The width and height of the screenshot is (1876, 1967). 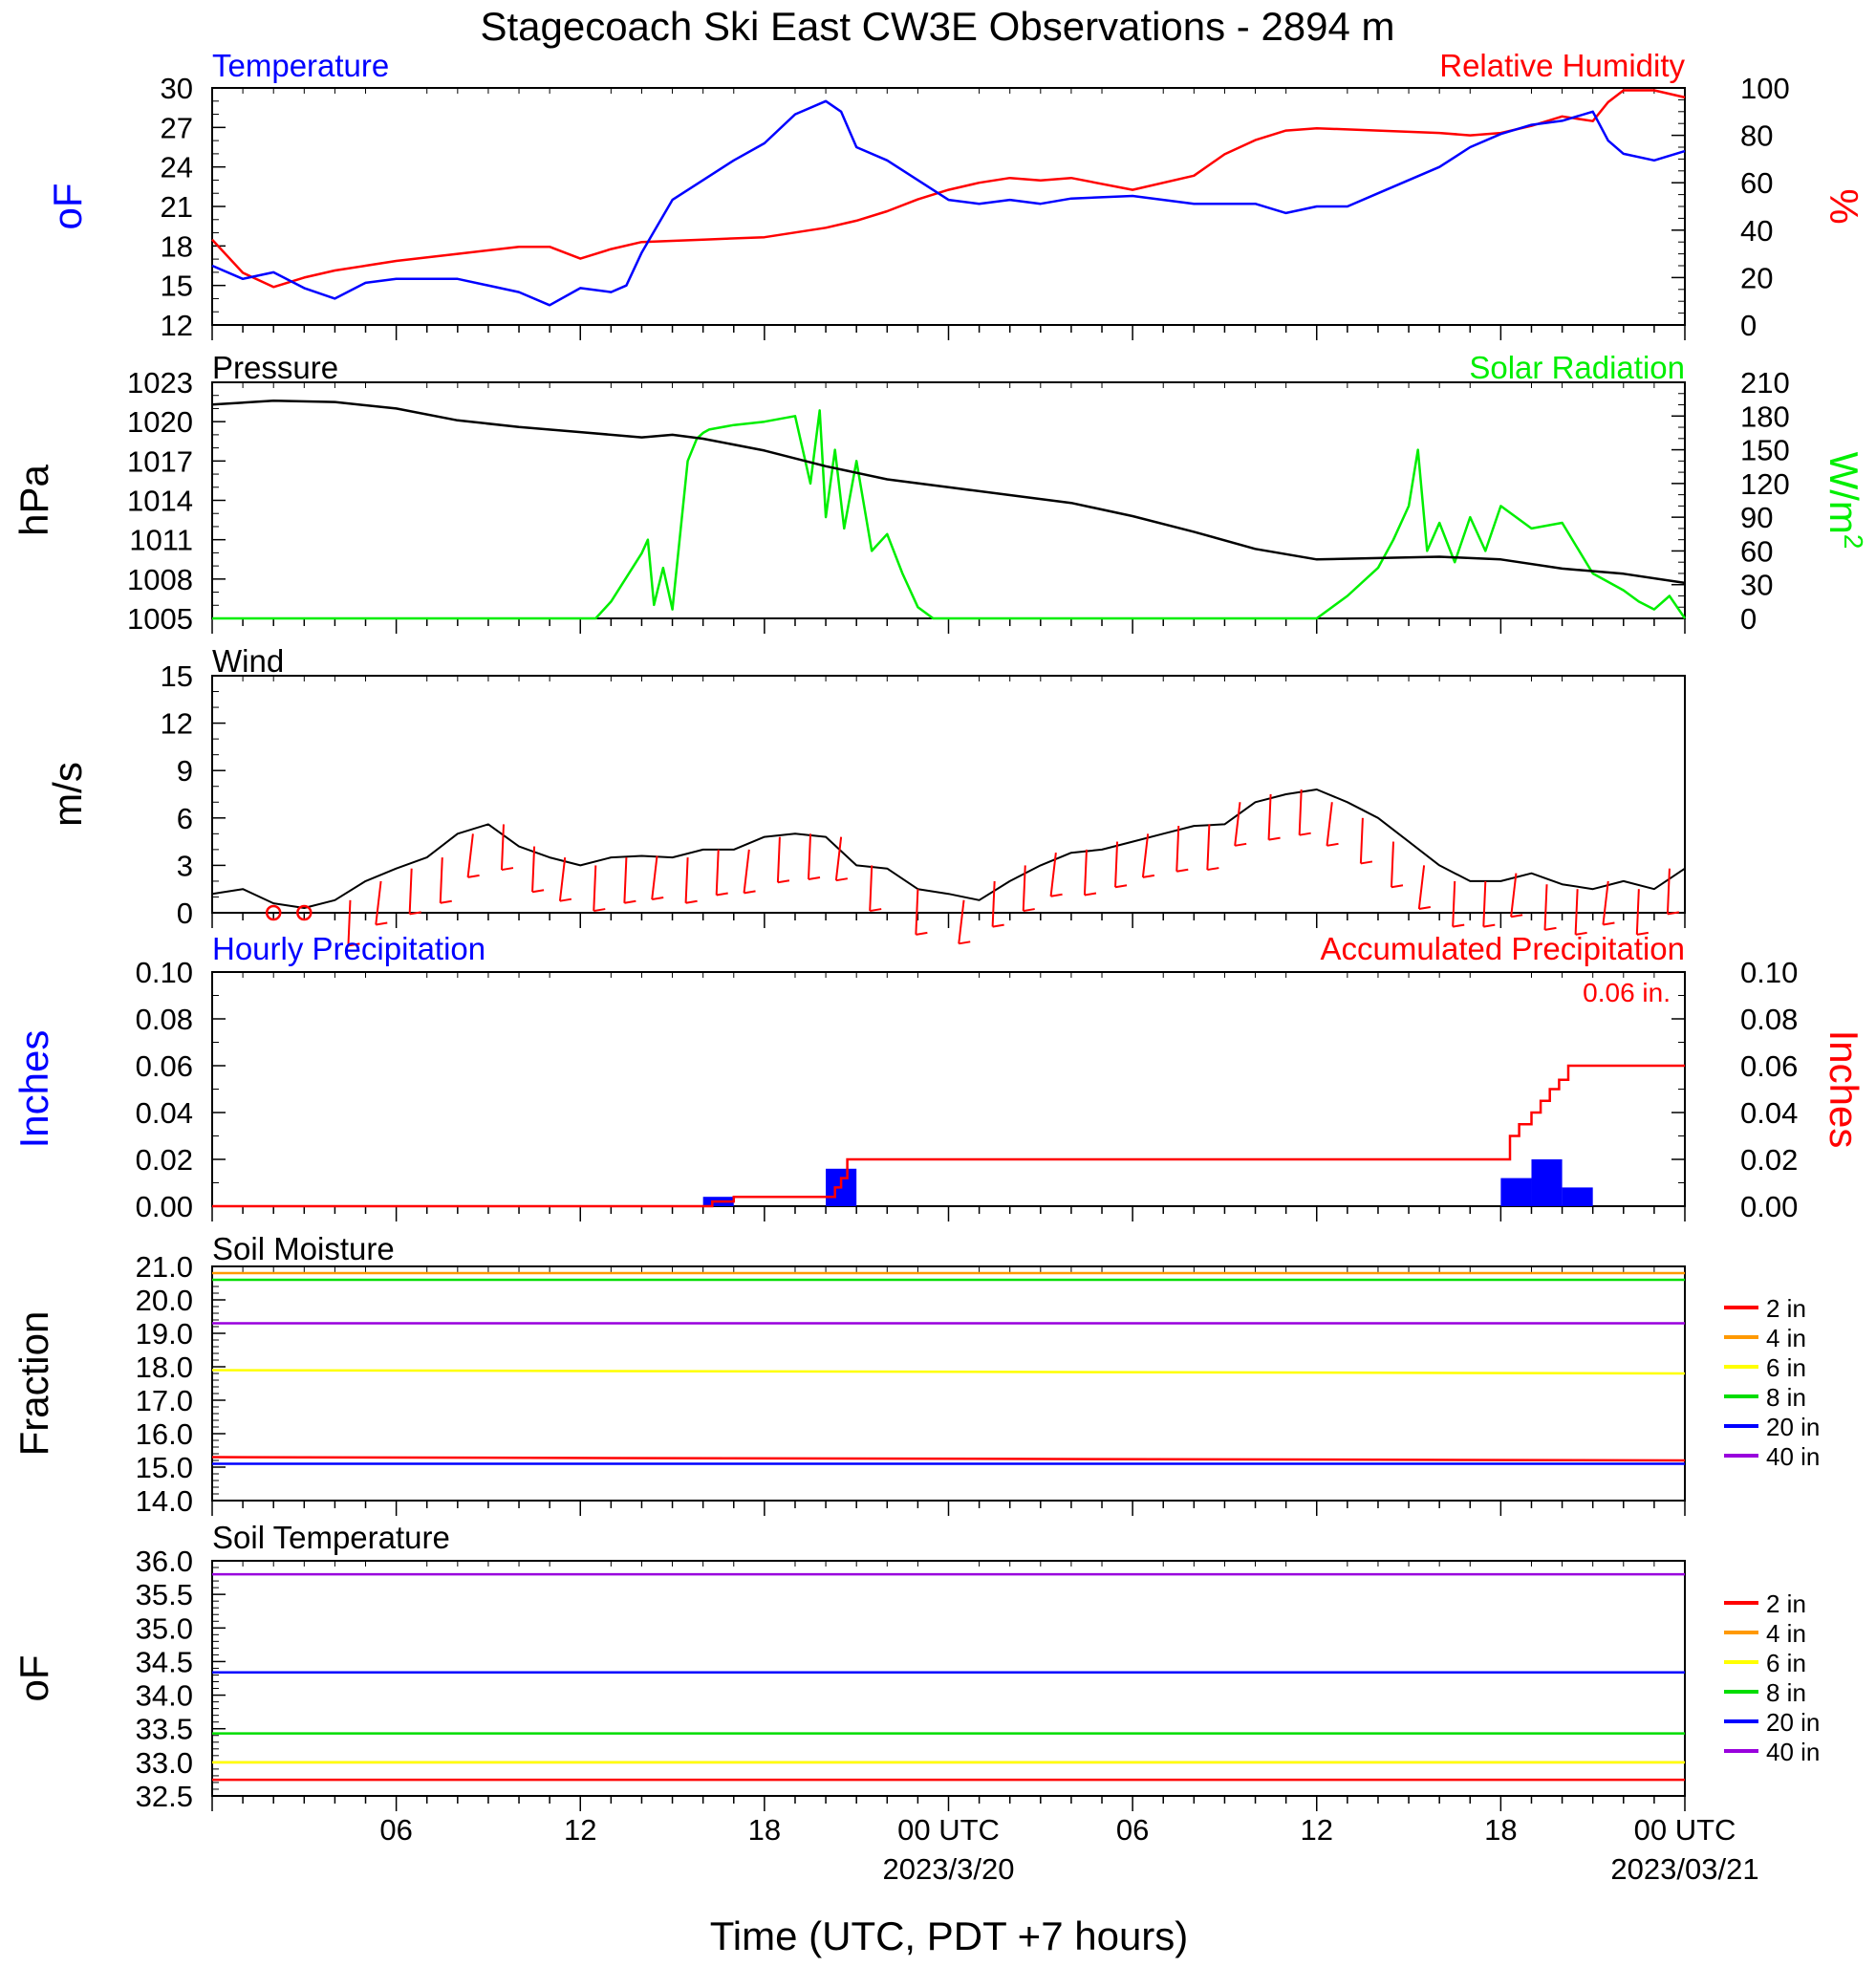 I want to click on wind-barb-calm, so click(x=273, y=912).